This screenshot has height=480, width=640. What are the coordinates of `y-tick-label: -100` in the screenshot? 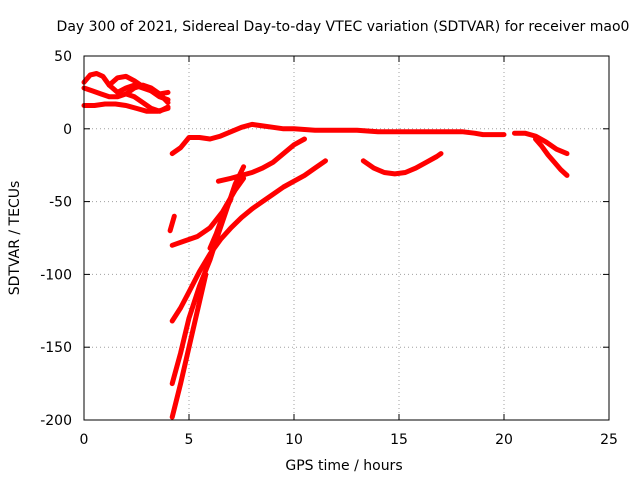 It's located at (56, 275).